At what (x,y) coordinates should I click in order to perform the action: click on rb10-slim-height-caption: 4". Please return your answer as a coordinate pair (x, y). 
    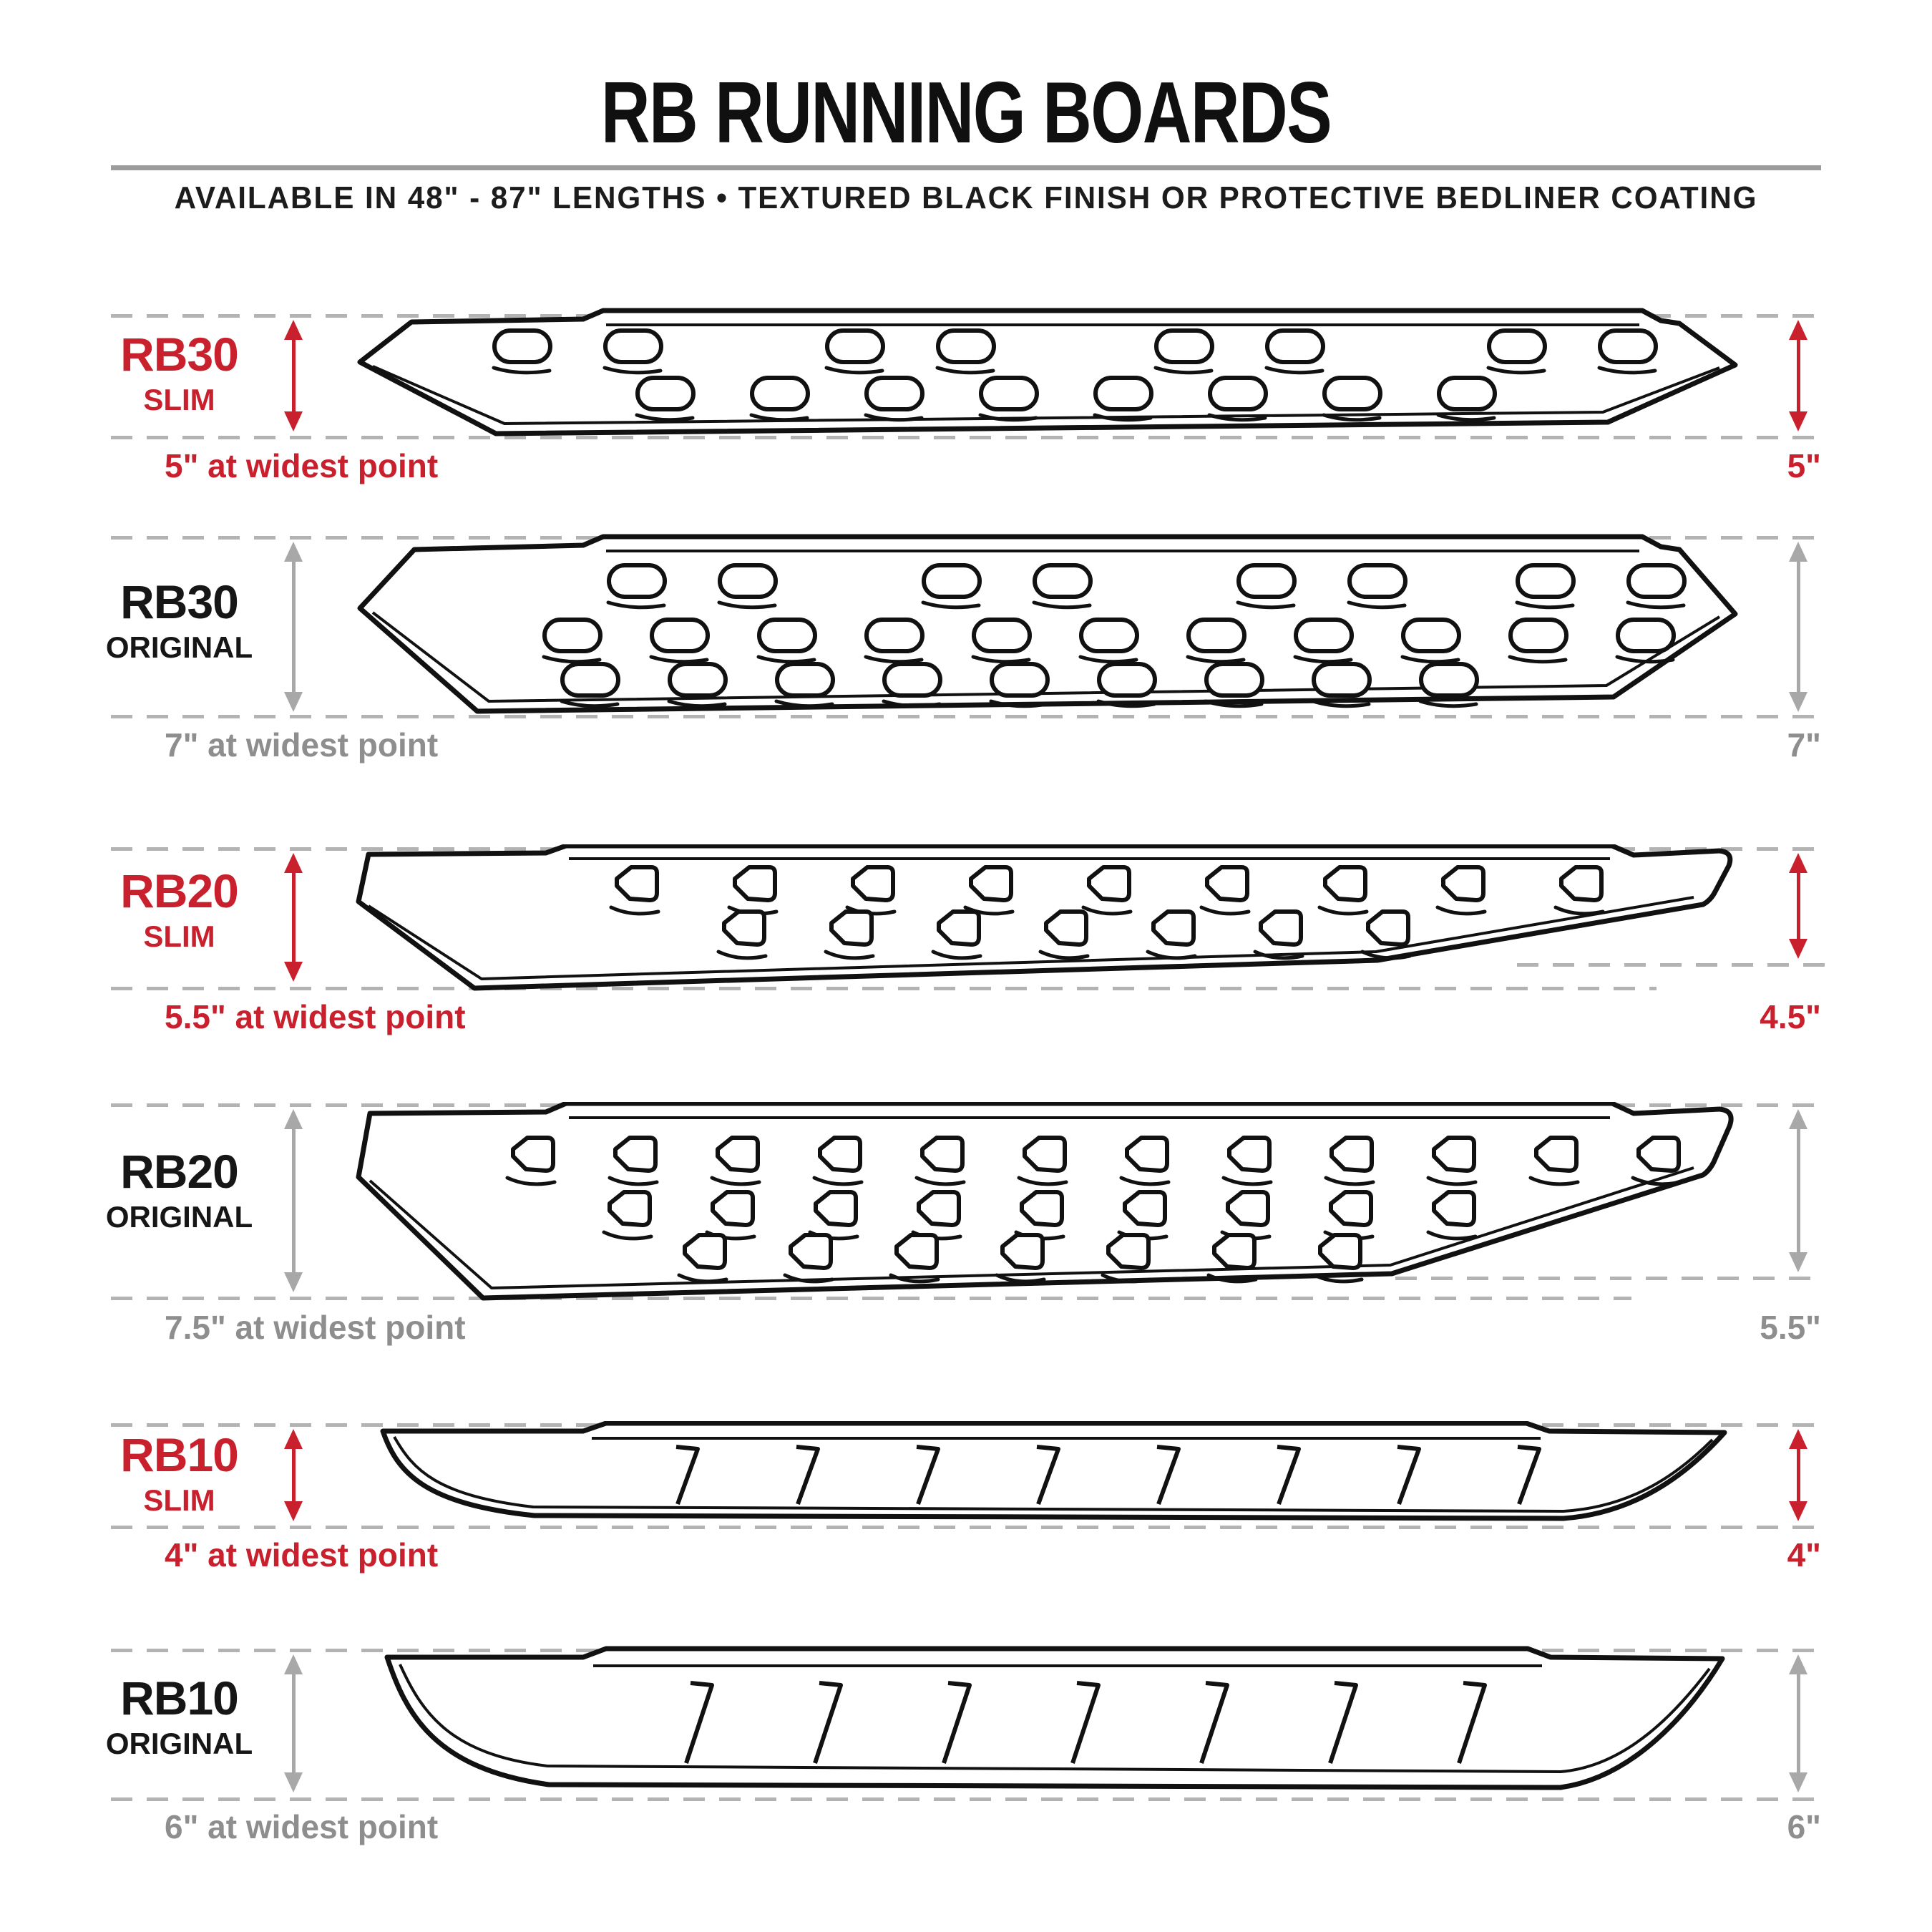
    Looking at the image, I should click on (1804, 1555).